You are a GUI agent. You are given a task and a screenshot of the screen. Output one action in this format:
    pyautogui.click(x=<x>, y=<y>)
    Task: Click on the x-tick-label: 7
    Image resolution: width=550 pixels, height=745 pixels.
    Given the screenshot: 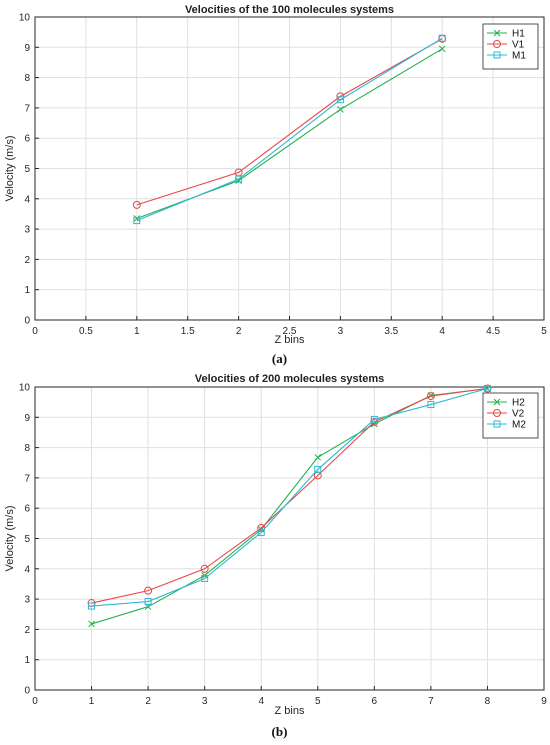 What is the action you would take?
    pyautogui.click(x=431, y=701)
    